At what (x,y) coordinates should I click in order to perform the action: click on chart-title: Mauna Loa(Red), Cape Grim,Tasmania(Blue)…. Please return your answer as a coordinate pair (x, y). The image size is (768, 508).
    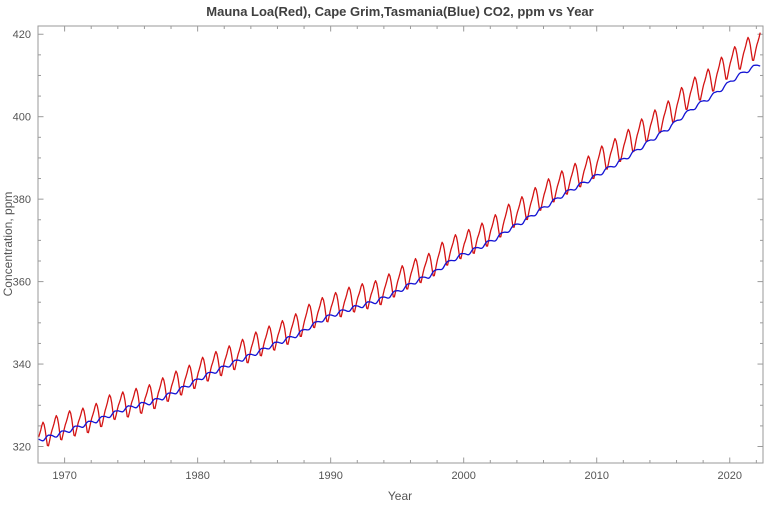
    Looking at the image, I should click on (399, 11).